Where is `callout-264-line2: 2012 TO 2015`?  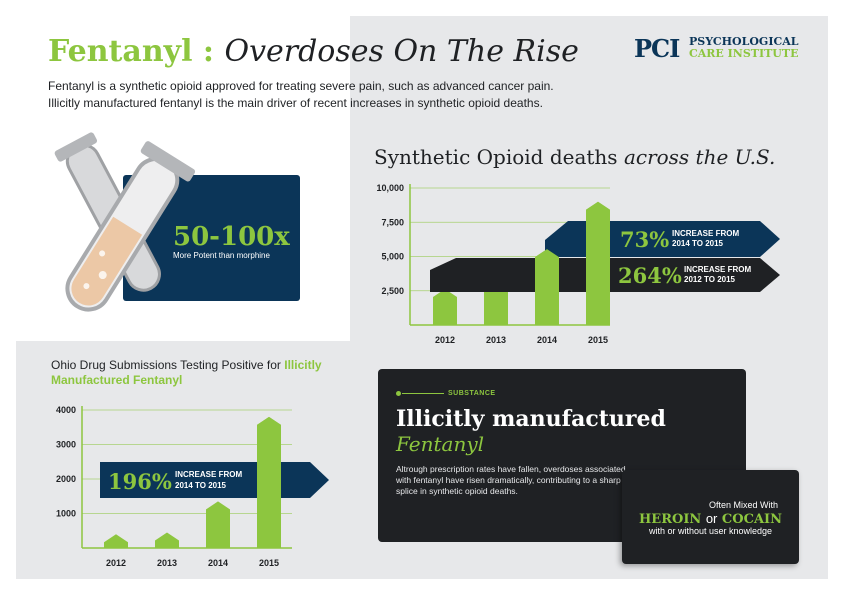 callout-264-line2: 2012 TO 2015 is located at coordinates (710, 279).